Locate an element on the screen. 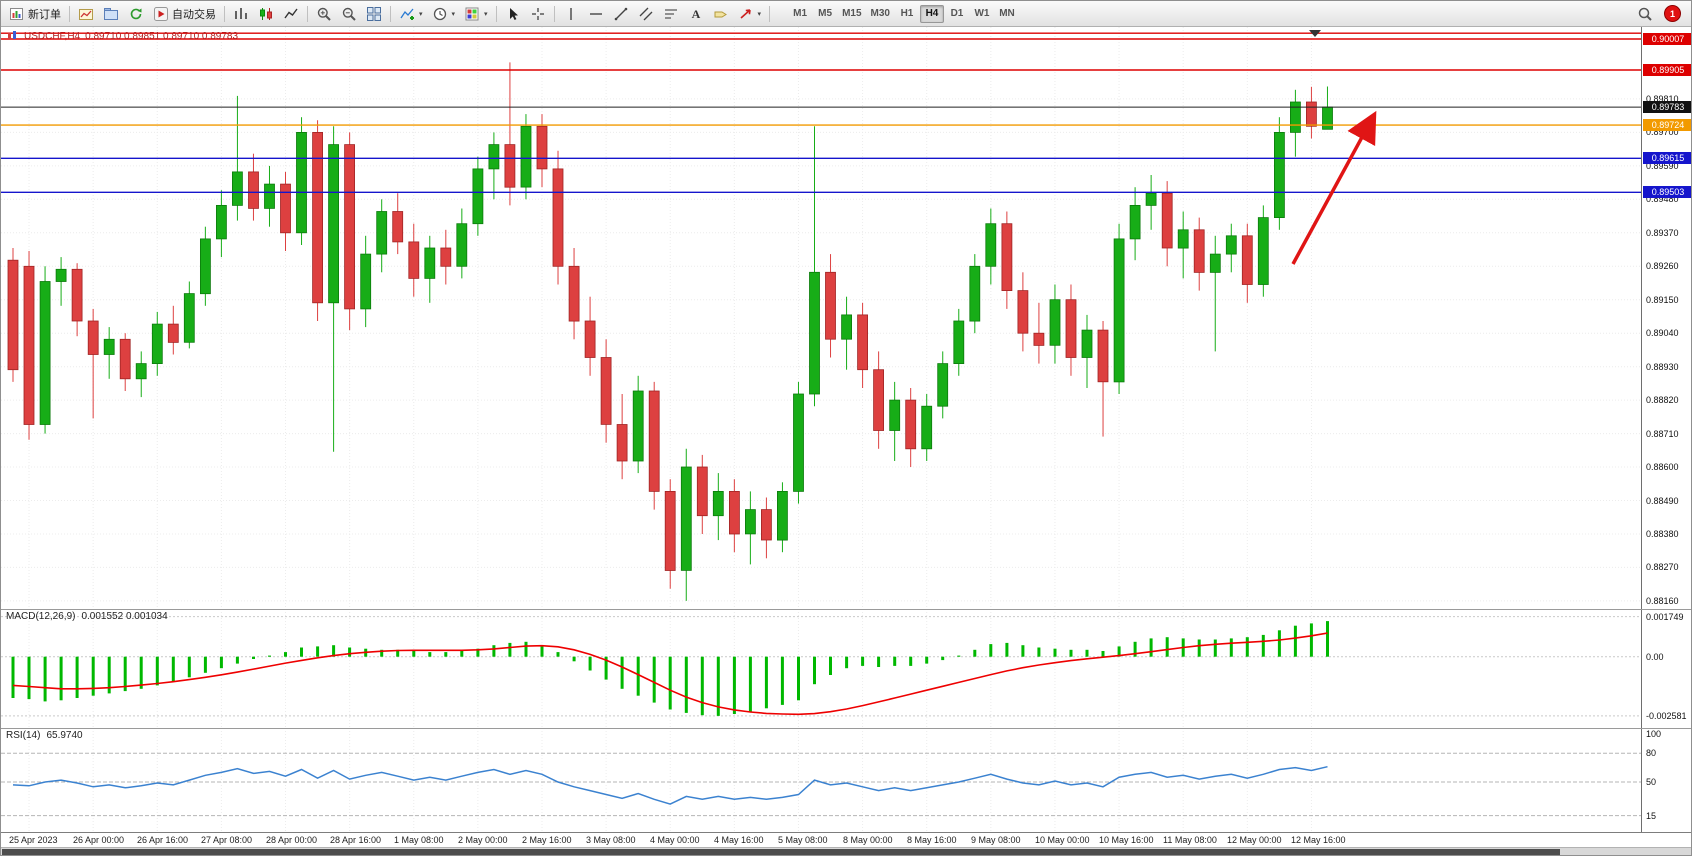 This screenshot has height=856, width=1692. macd-canvas is located at coordinates (821, 668).